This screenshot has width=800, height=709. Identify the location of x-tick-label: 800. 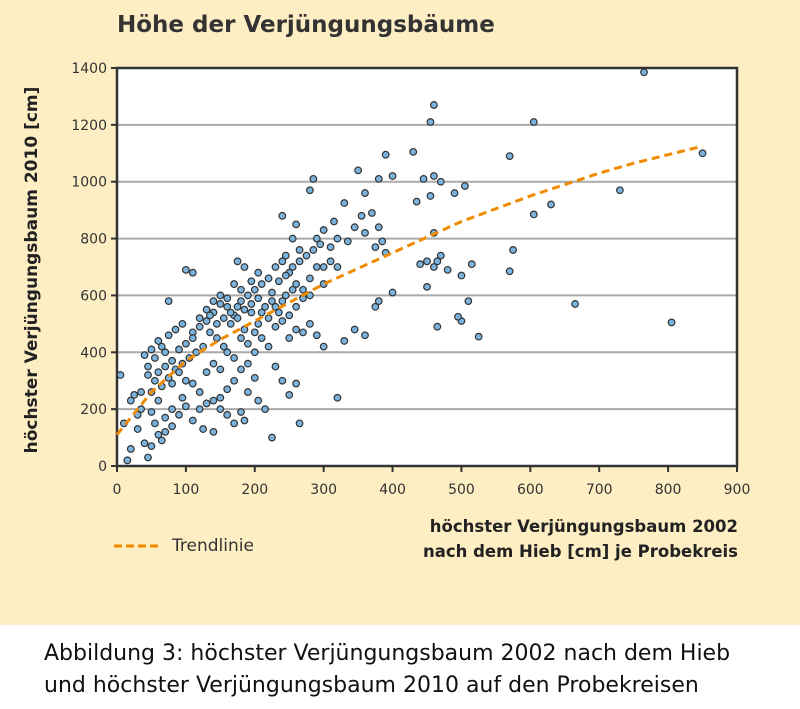
(668, 490).